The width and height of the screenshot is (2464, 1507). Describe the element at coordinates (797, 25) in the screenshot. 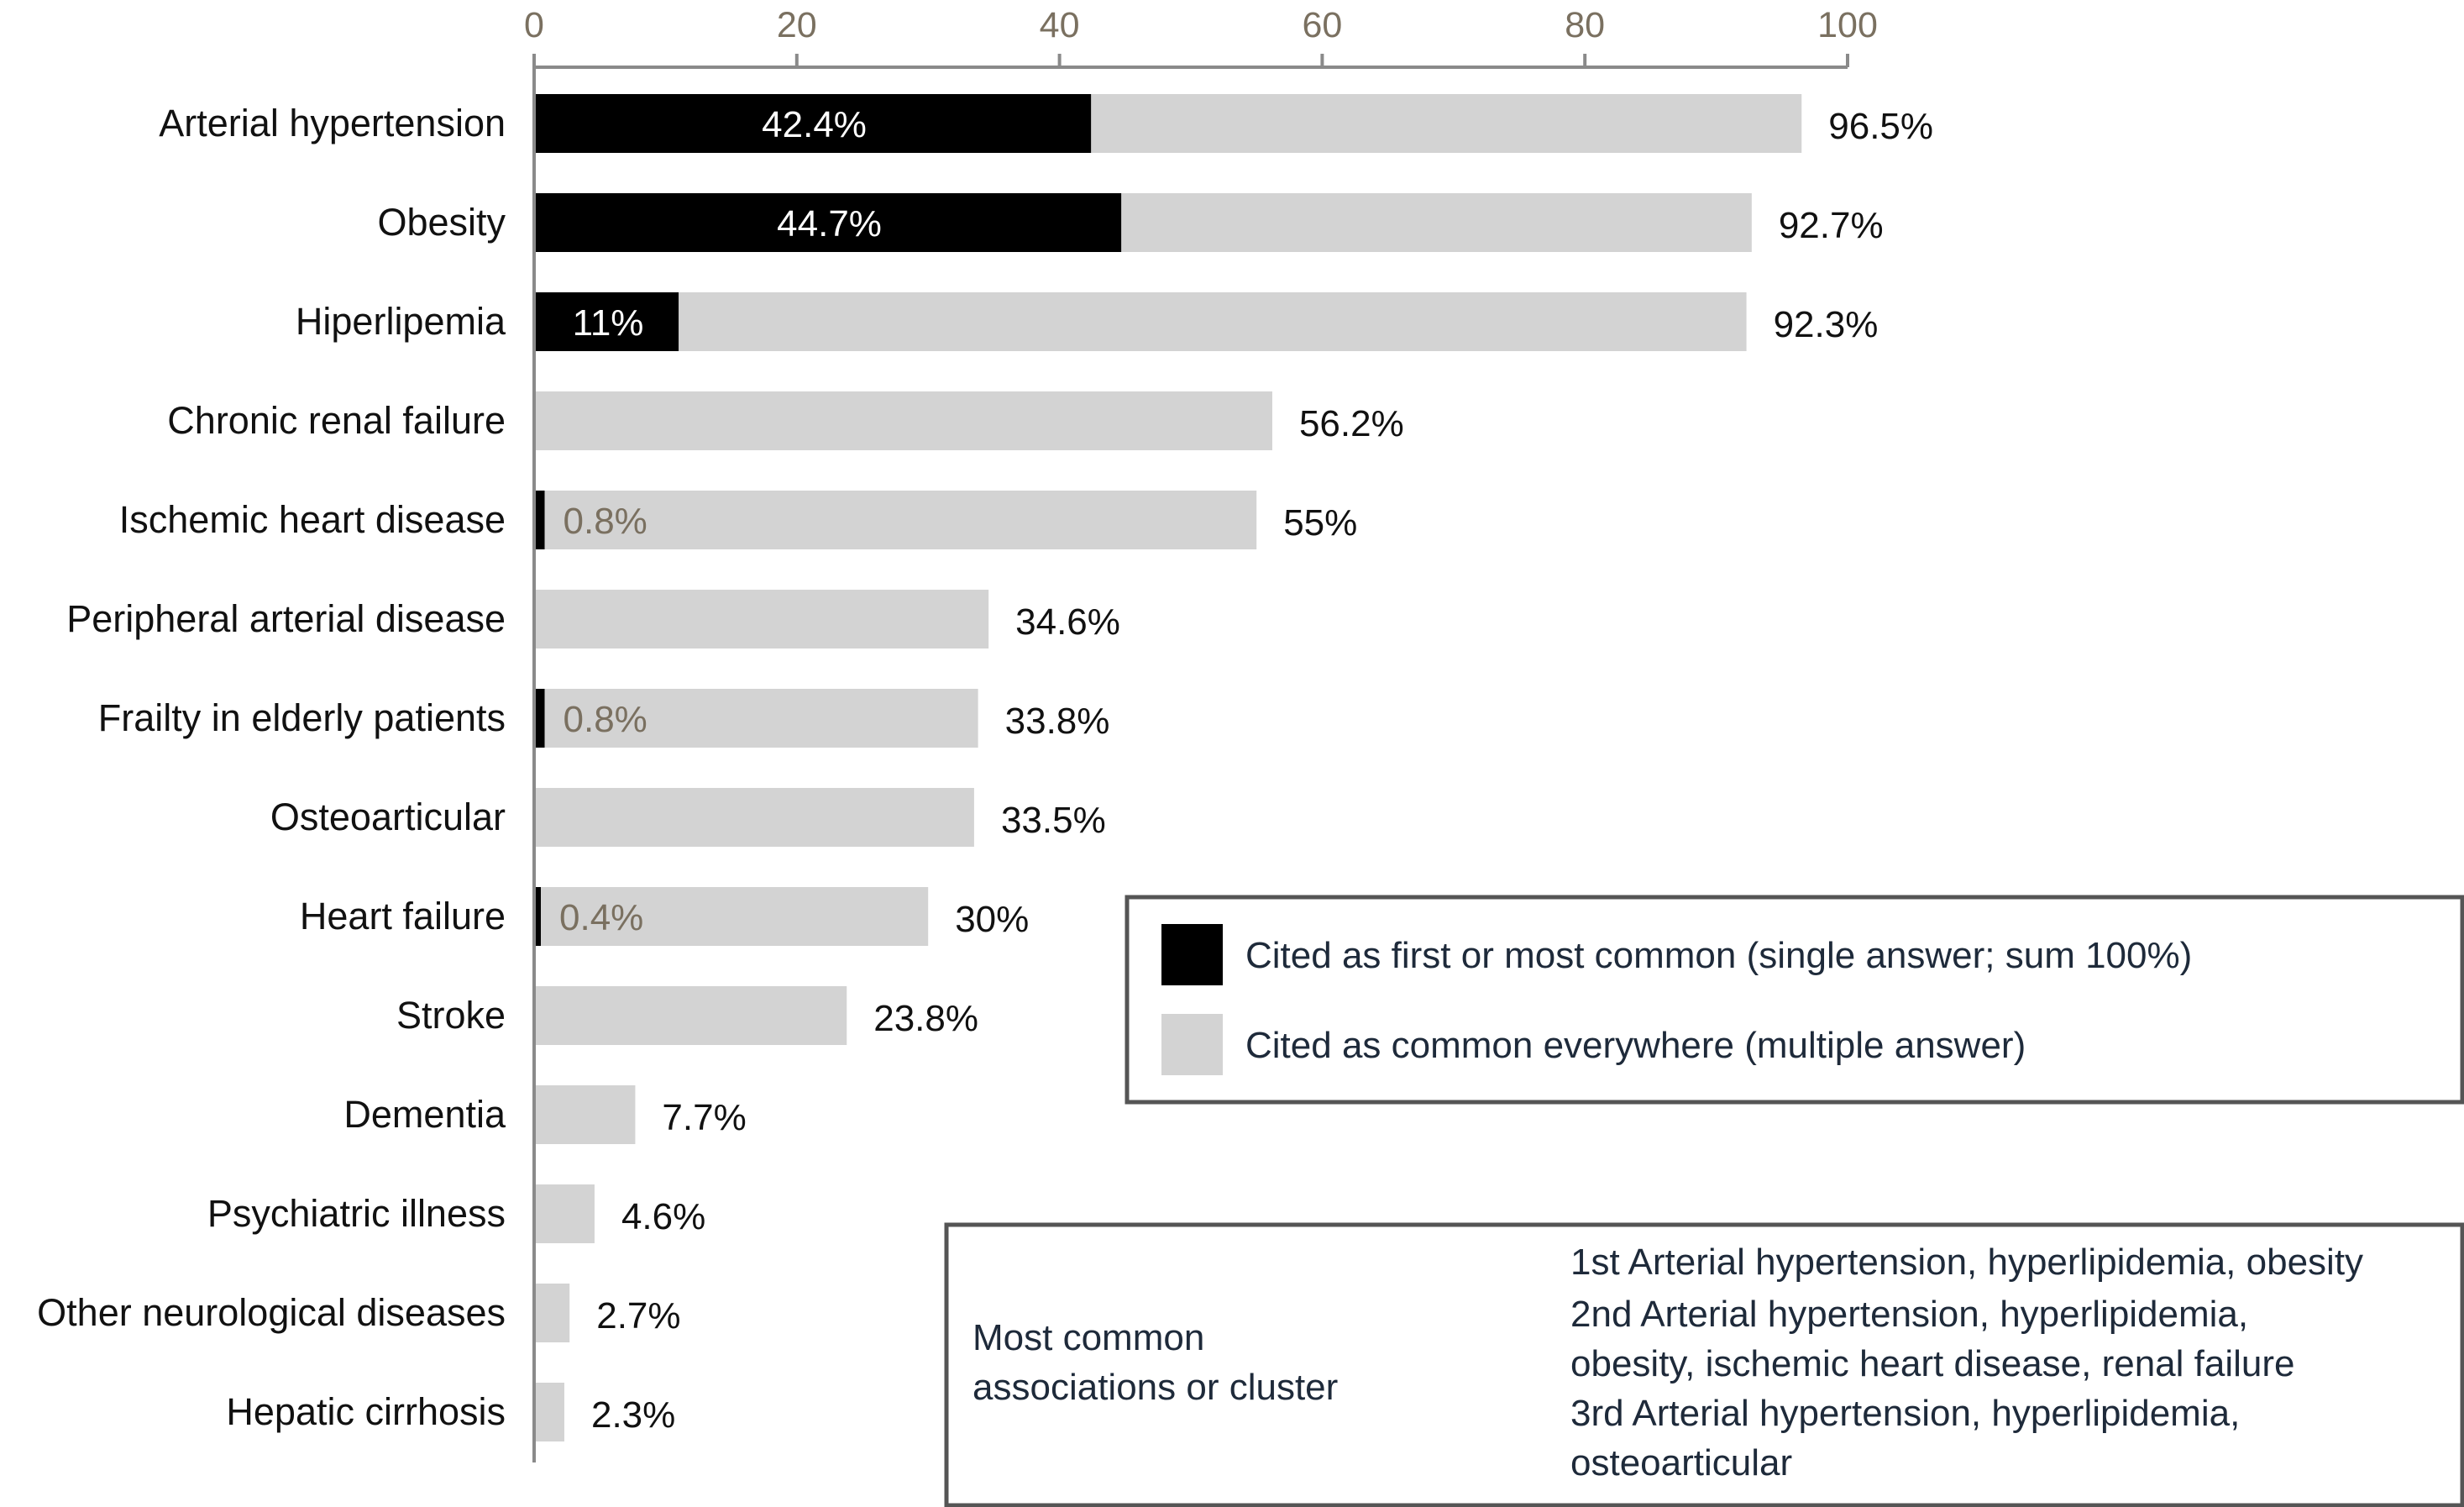

I see `x-tick-label: 20` at that location.